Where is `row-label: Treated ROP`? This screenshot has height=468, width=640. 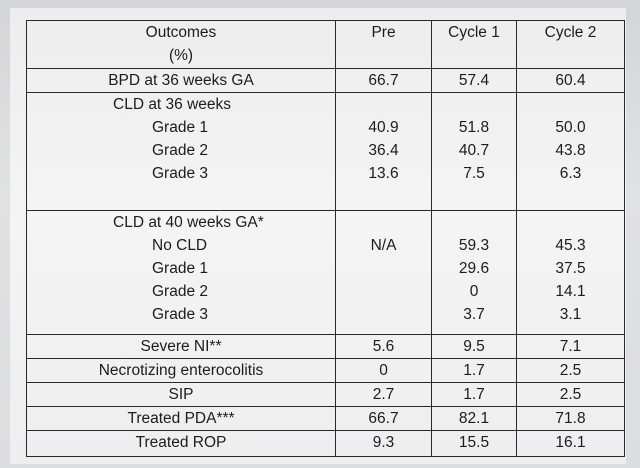 row-label: Treated ROP is located at coordinates (181, 443).